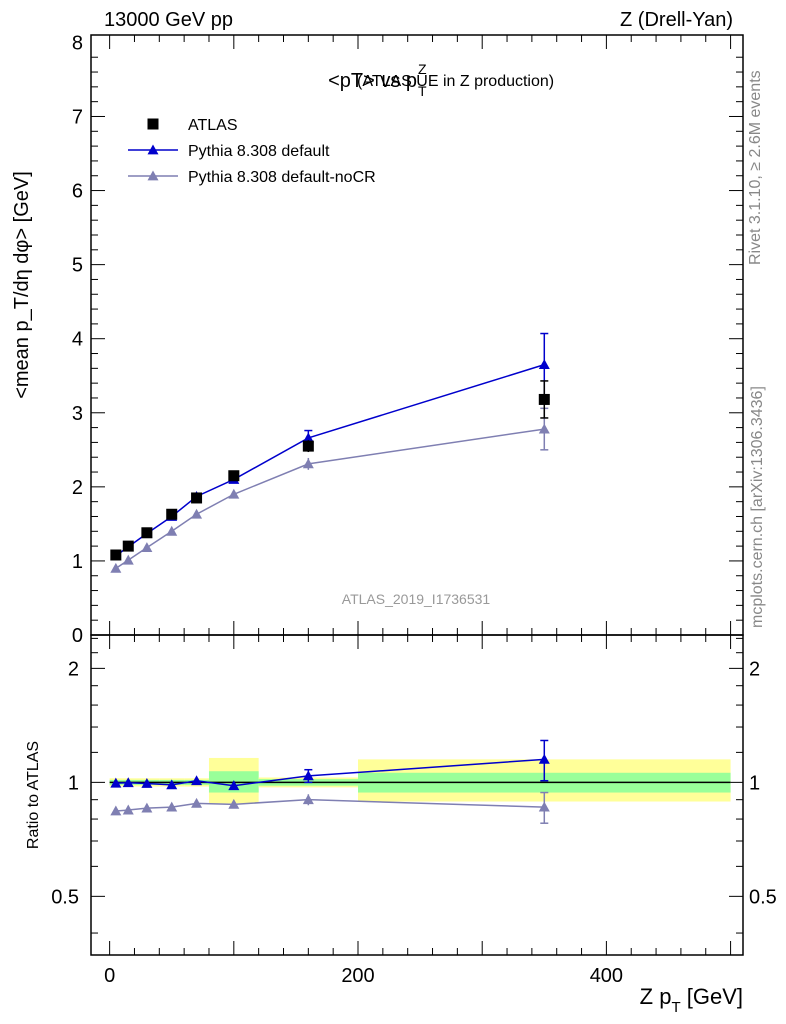 This screenshot has width=786, height=1024. What do you see at coordinates (65, 897) in the screenshot?
I see `ratio-y-tick-label: 0.5` at bounding box center [65, 897].